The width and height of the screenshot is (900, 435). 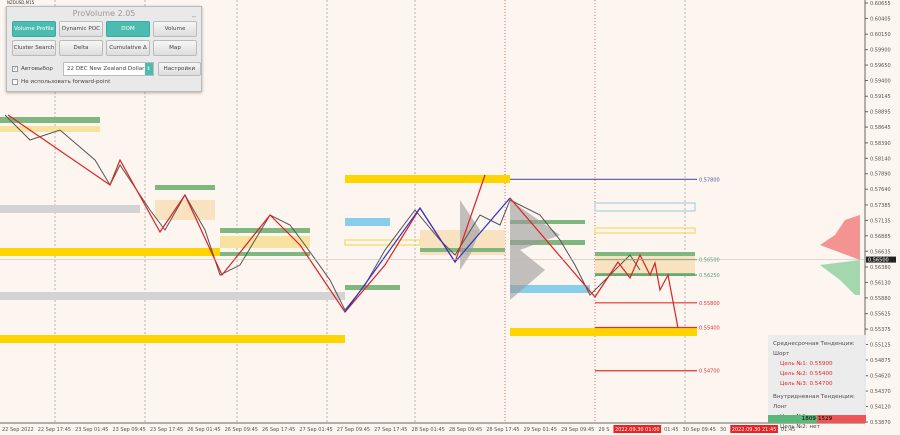 I want to click on y-tick-label: 0.56885, so click(x=880, y=237).